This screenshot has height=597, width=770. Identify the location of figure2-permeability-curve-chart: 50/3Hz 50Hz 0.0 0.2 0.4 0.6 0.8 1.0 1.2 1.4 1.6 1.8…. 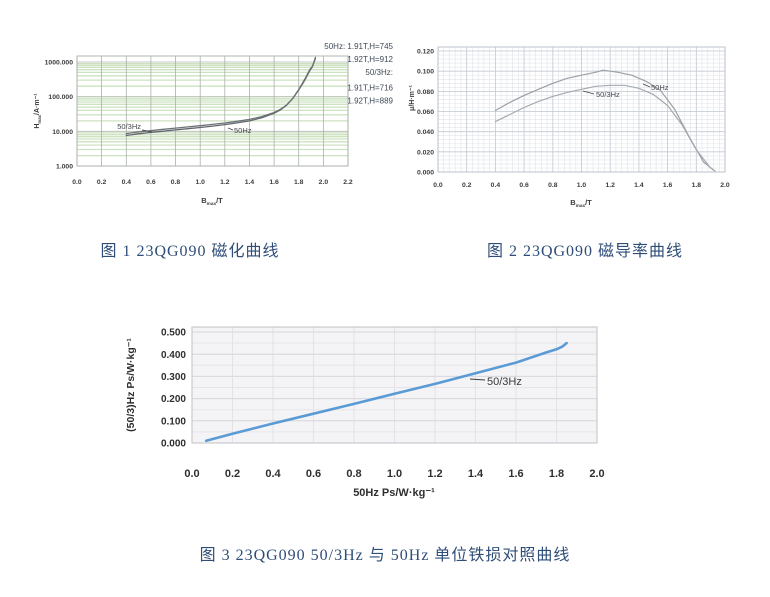
(569, 127).